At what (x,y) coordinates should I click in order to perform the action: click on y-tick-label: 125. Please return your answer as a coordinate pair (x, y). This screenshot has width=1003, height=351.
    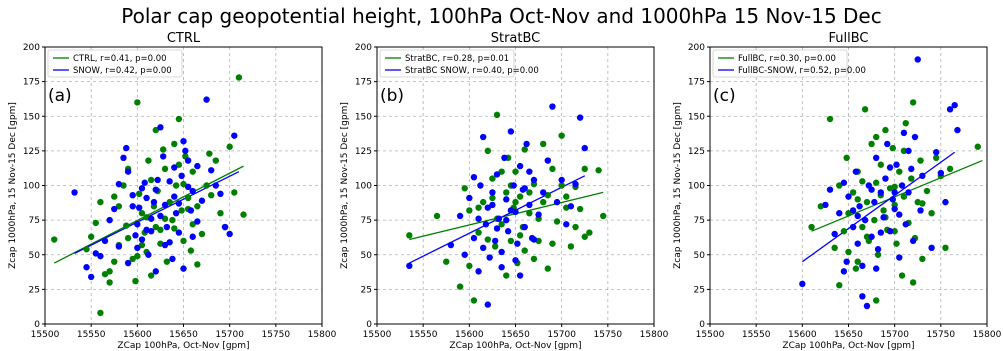
    Looking at the image, I should click on (696, 152).